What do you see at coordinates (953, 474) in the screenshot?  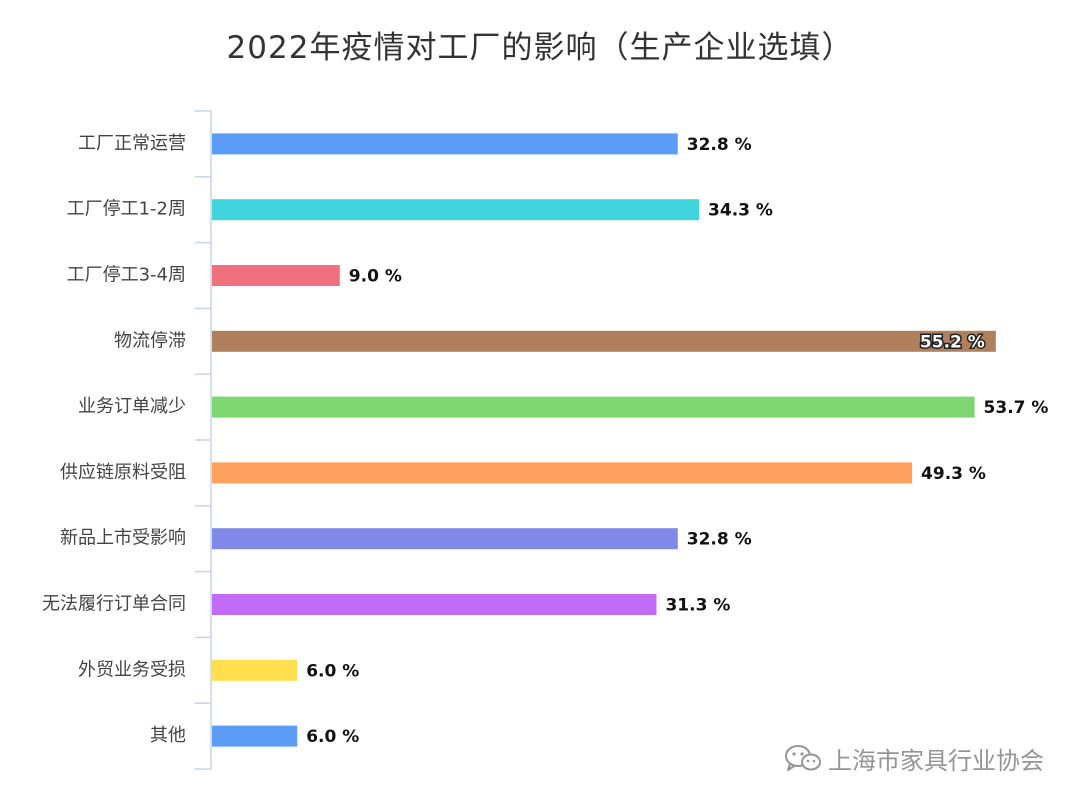 I see `data-label: 49.3 %` at bounding box center [953, 474].